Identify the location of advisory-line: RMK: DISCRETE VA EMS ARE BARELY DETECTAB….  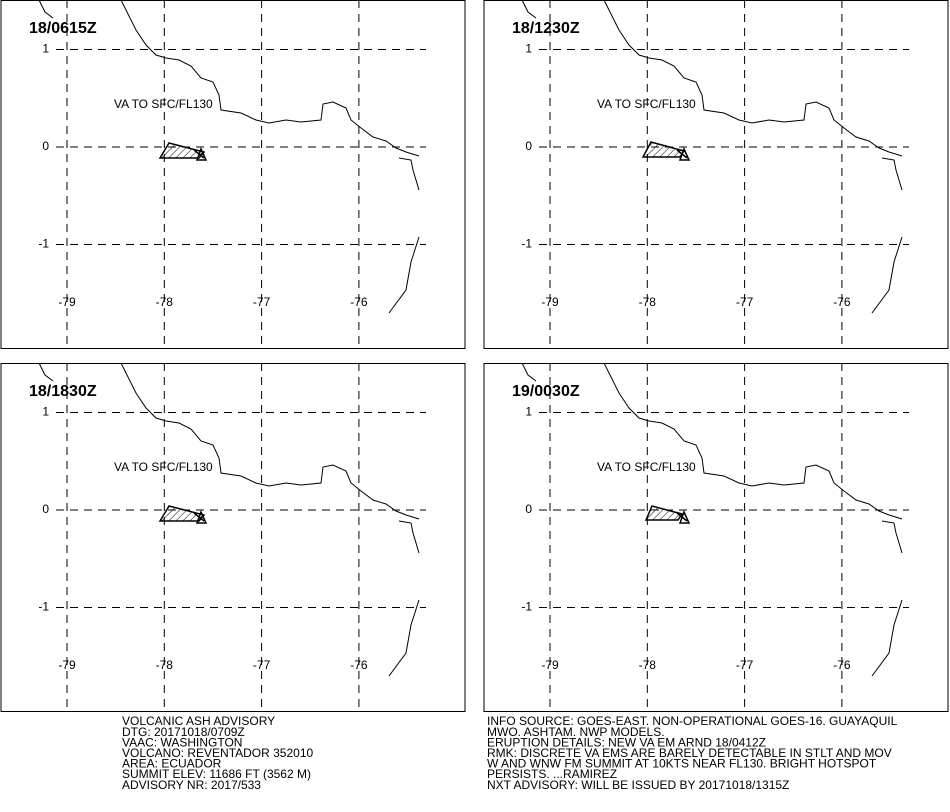
(689, 753).